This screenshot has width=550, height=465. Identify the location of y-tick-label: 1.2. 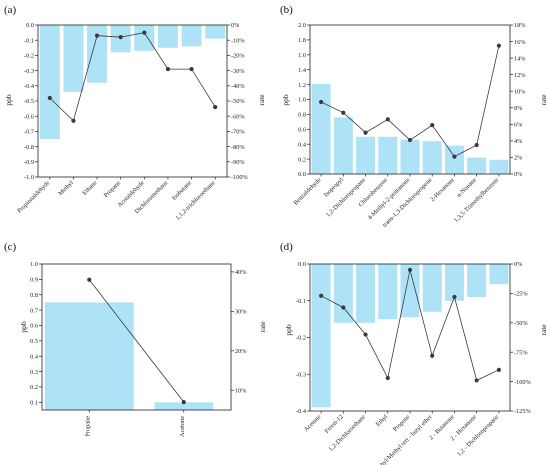
(302, 85).